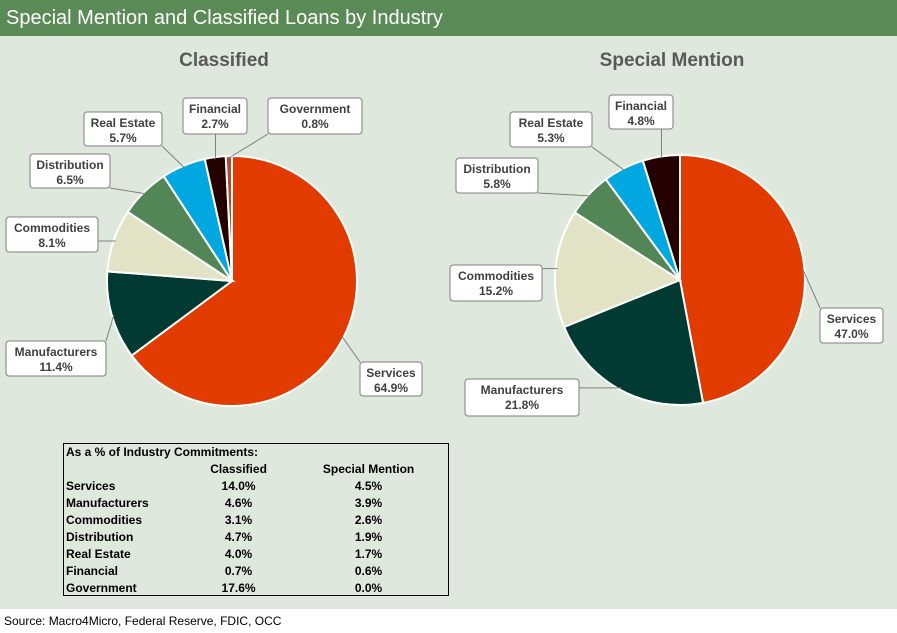 The image size is (897, 633). Describe the element at coordinates (851, 334) in the screenshot. I see `slice-label-value: 47.0%` at that location.